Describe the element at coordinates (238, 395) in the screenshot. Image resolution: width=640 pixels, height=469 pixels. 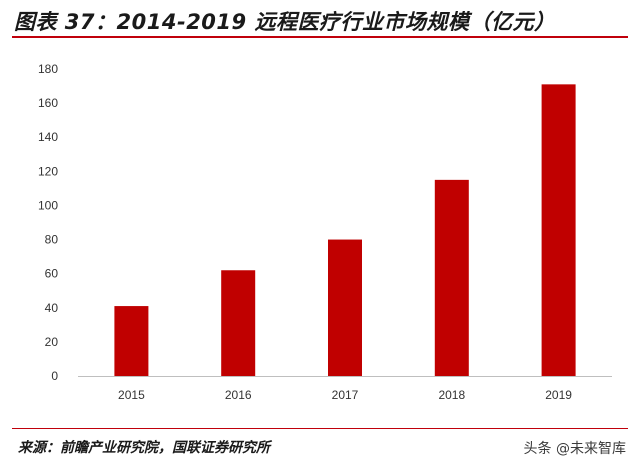
I see `x-tick-label: 2016` at that location.